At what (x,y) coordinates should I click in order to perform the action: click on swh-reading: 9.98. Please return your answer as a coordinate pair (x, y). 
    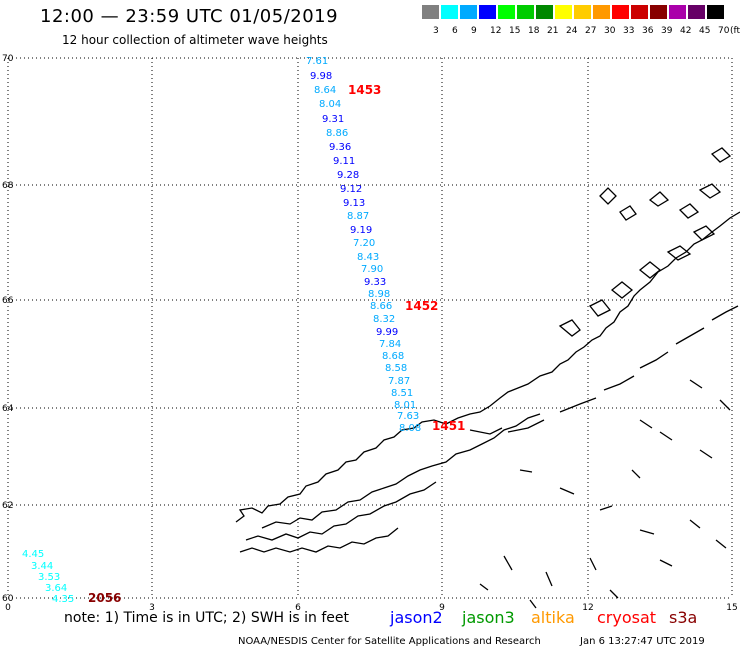
    Looking at the image, I should click on (321, 76).